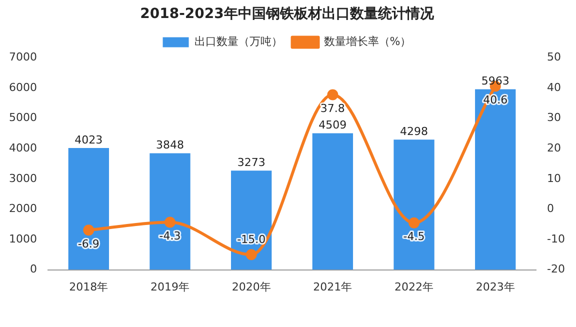 The width and height of the screenshot is (576, 327). Describe the element at coordinates (554, 57) in the screenshot. I see `y2-tick-label: 50` at that location.